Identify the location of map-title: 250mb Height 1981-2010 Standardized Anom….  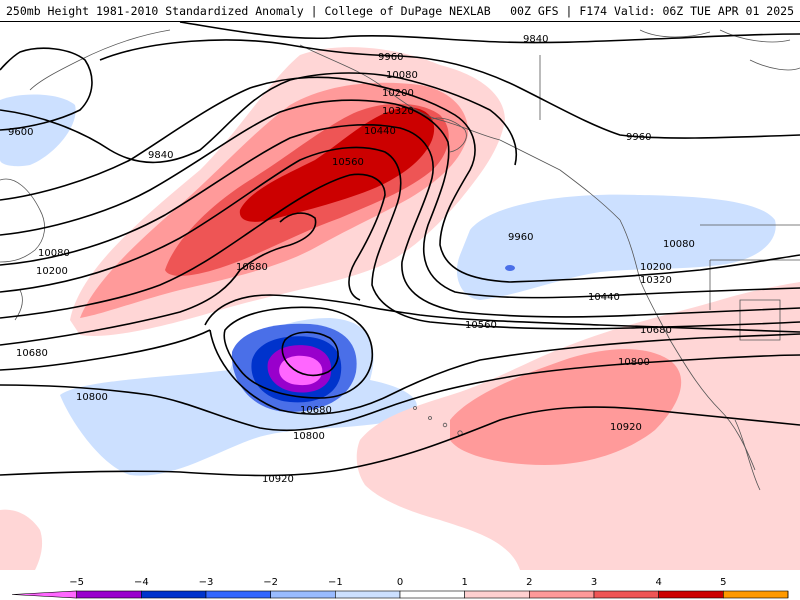
(248, 11).